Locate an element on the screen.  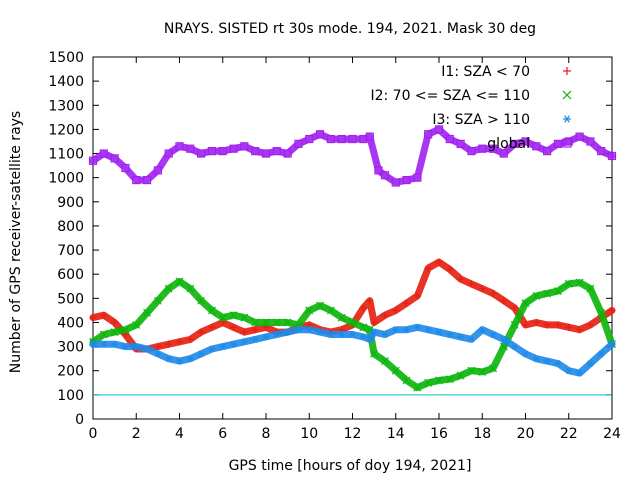
legend-label: global is located at coordinates (508, 144).